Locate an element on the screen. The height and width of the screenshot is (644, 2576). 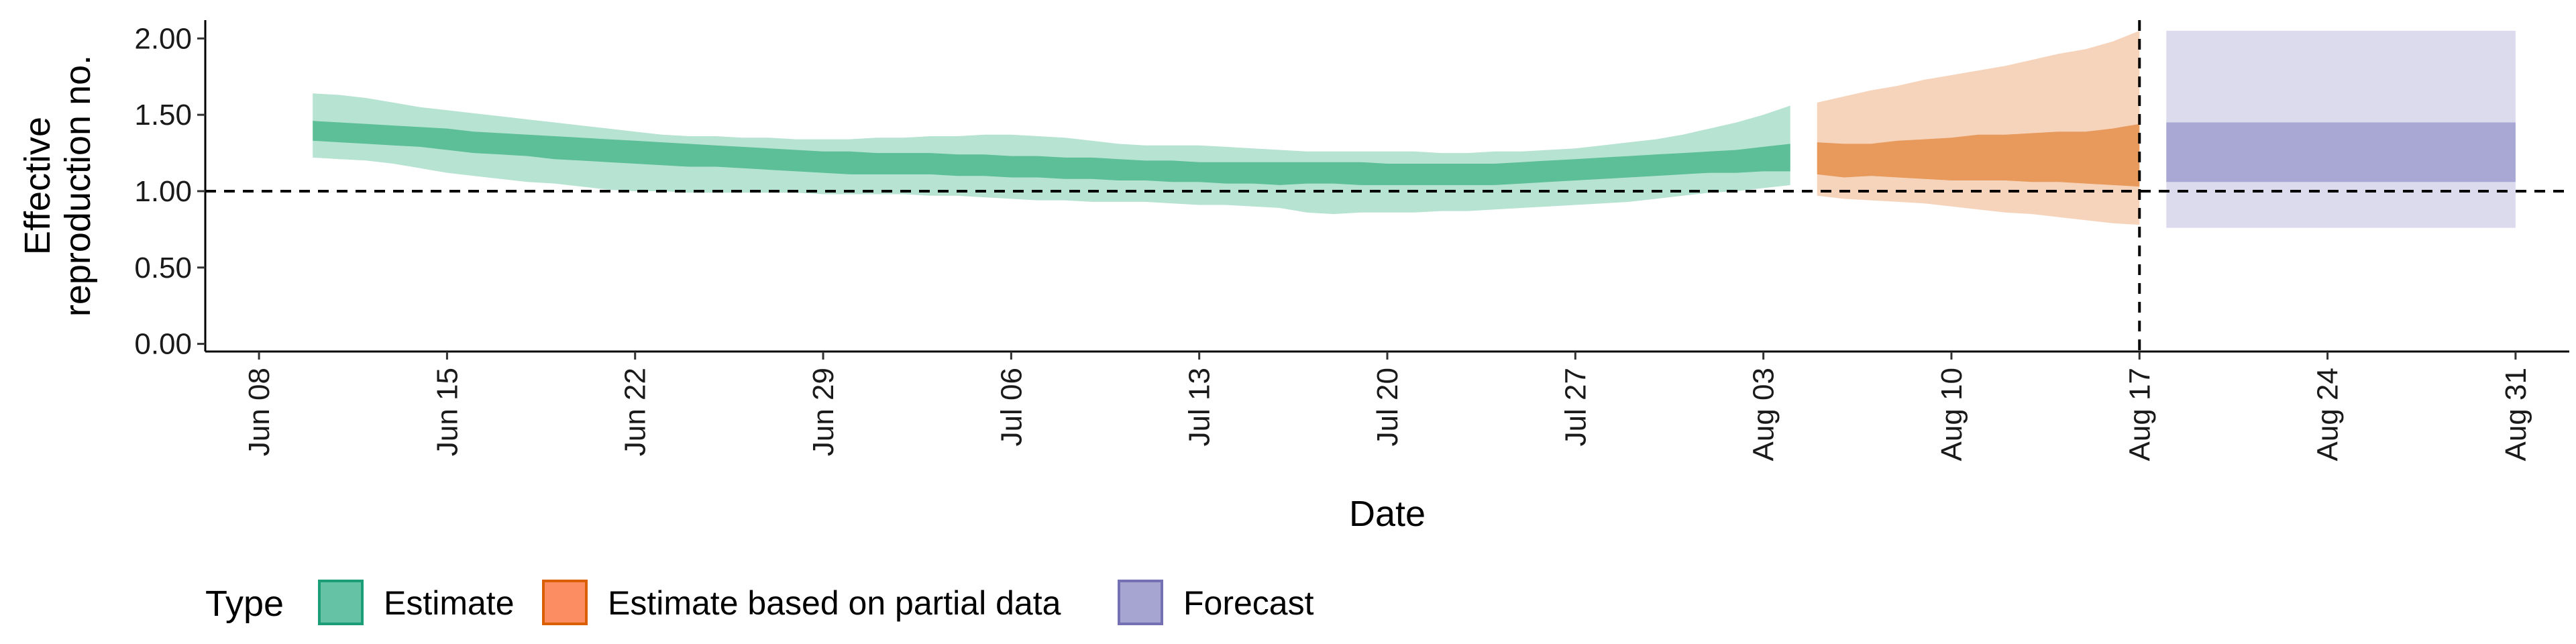
x-axis-title: Date is located at coordinates (1387, 514).